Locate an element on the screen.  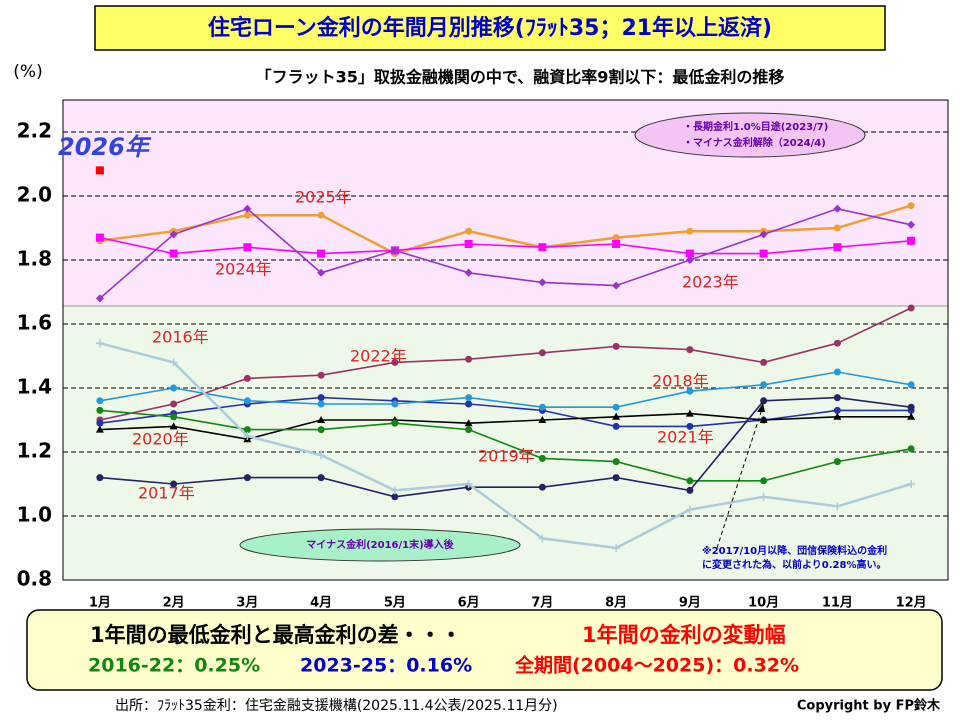
x-tick-label: 2月 is located at coordinates (174, 603).